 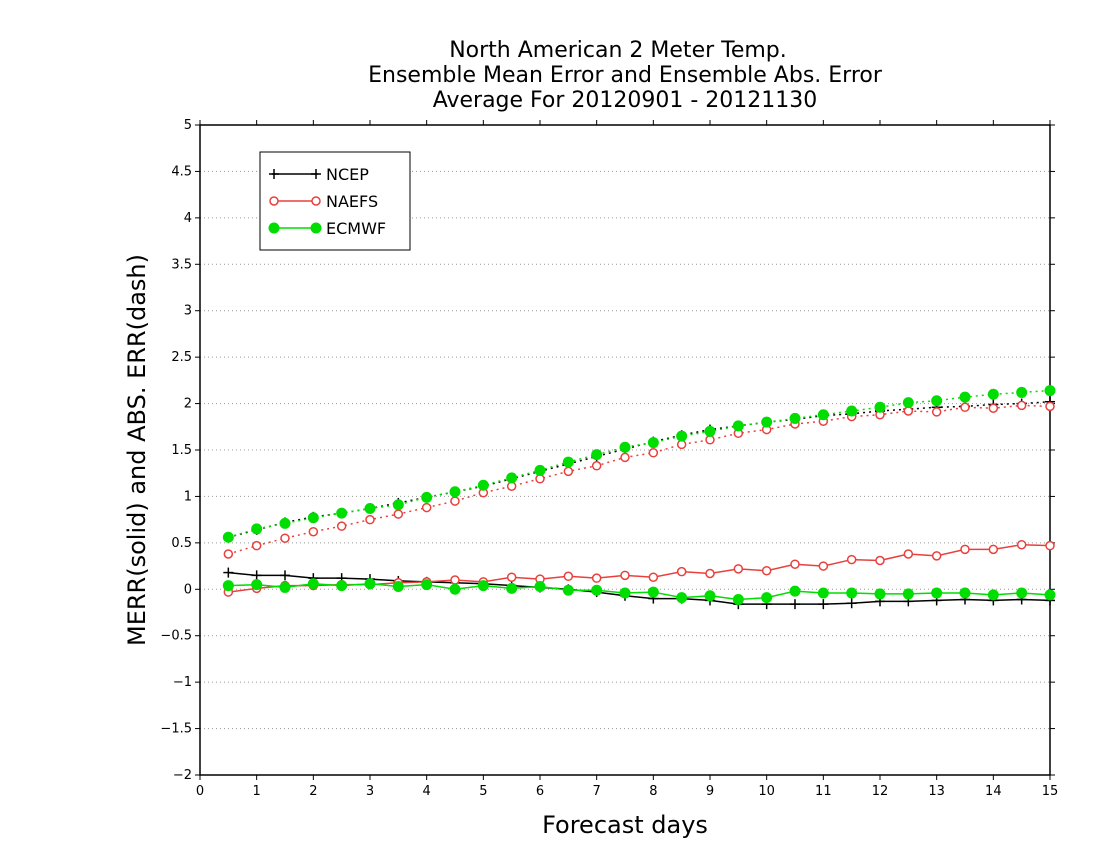 I want to click on naefs-abs-err-line, so click(x=639, y=479).